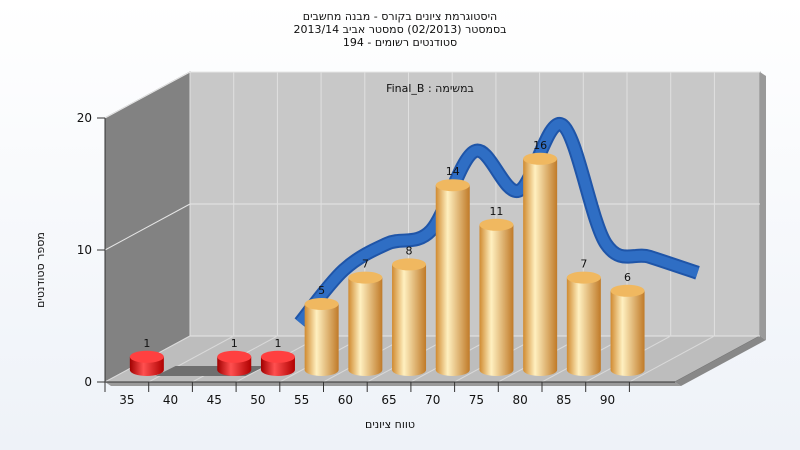  I want to click on chart-title-semester: בסמסטר (02/2013) סמסטר אביב 2013/14, so click(400, 29).